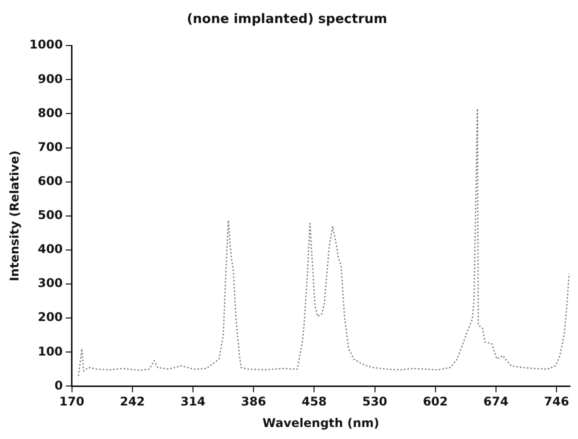  Describe the element at coordinates (557, 401) in the screenshot. I see `x-tick-label: 746` at that location.